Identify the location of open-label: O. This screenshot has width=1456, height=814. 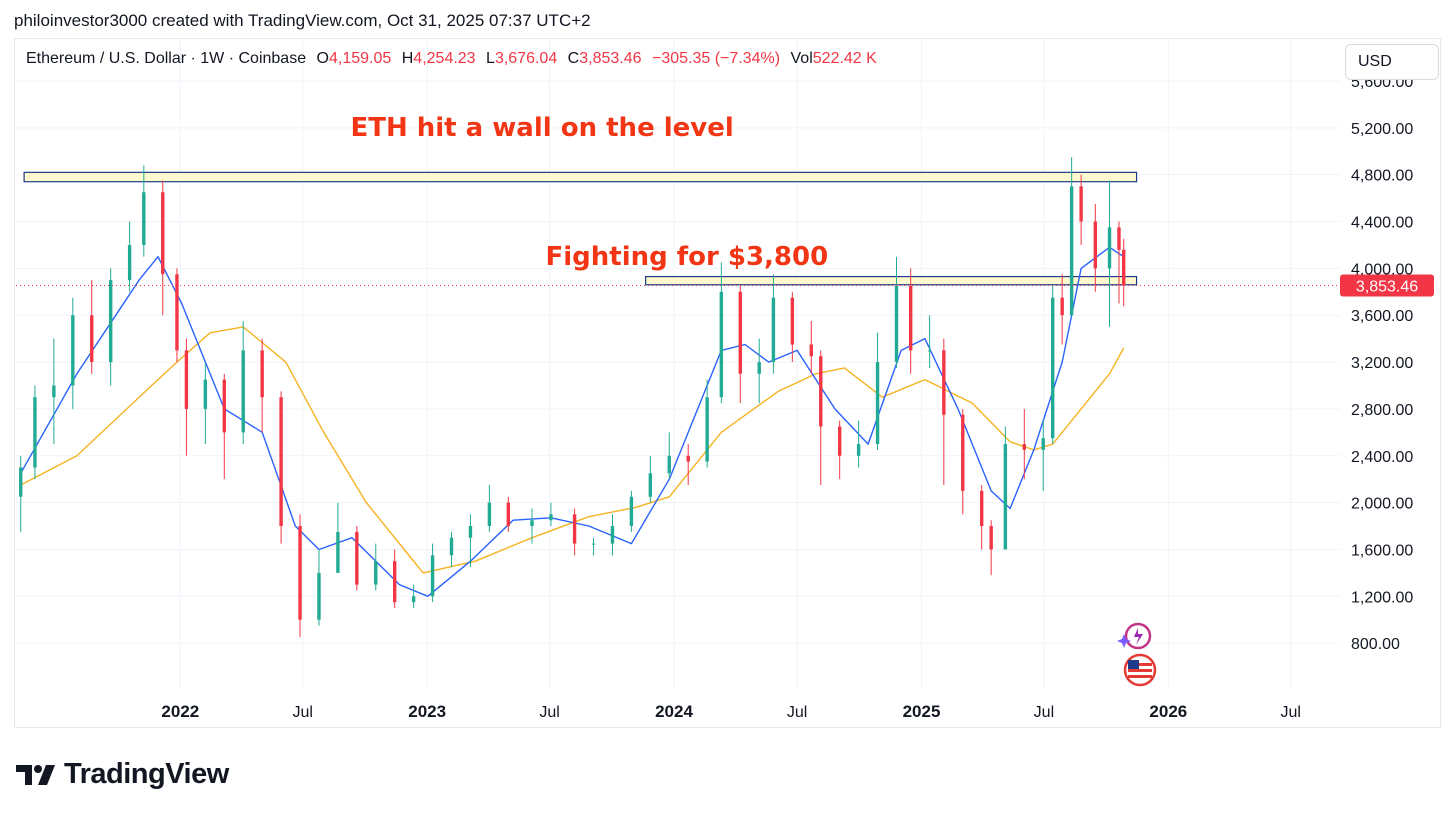
(322, 58).